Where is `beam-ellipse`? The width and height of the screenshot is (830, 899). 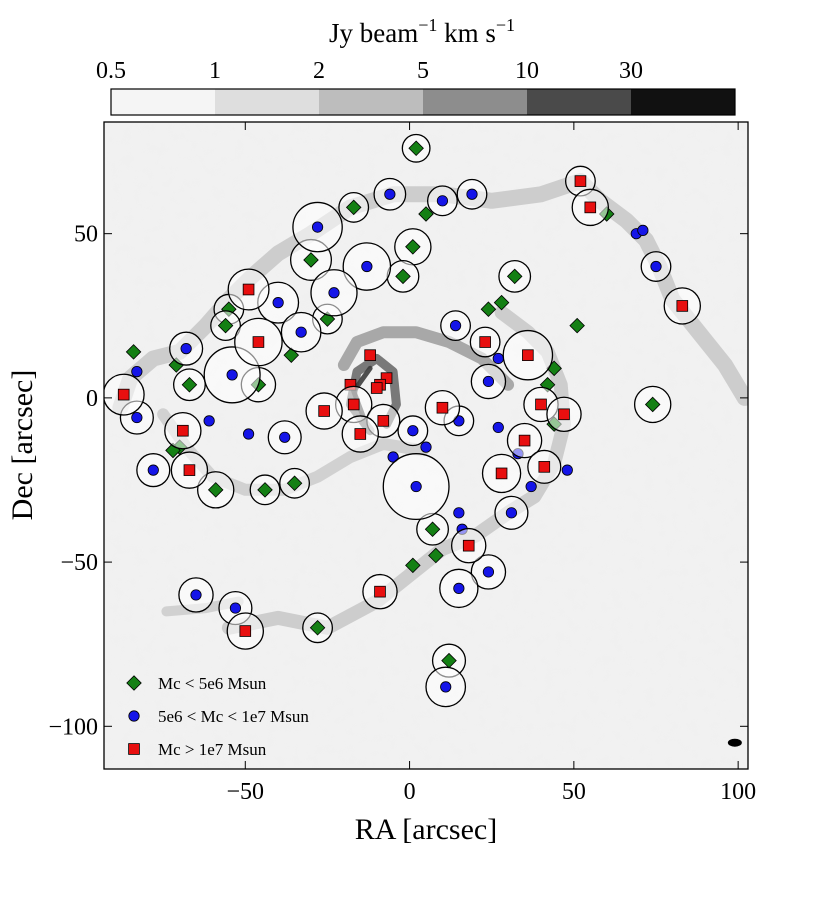
beam-ellipse is located at coordinates (734, 742).